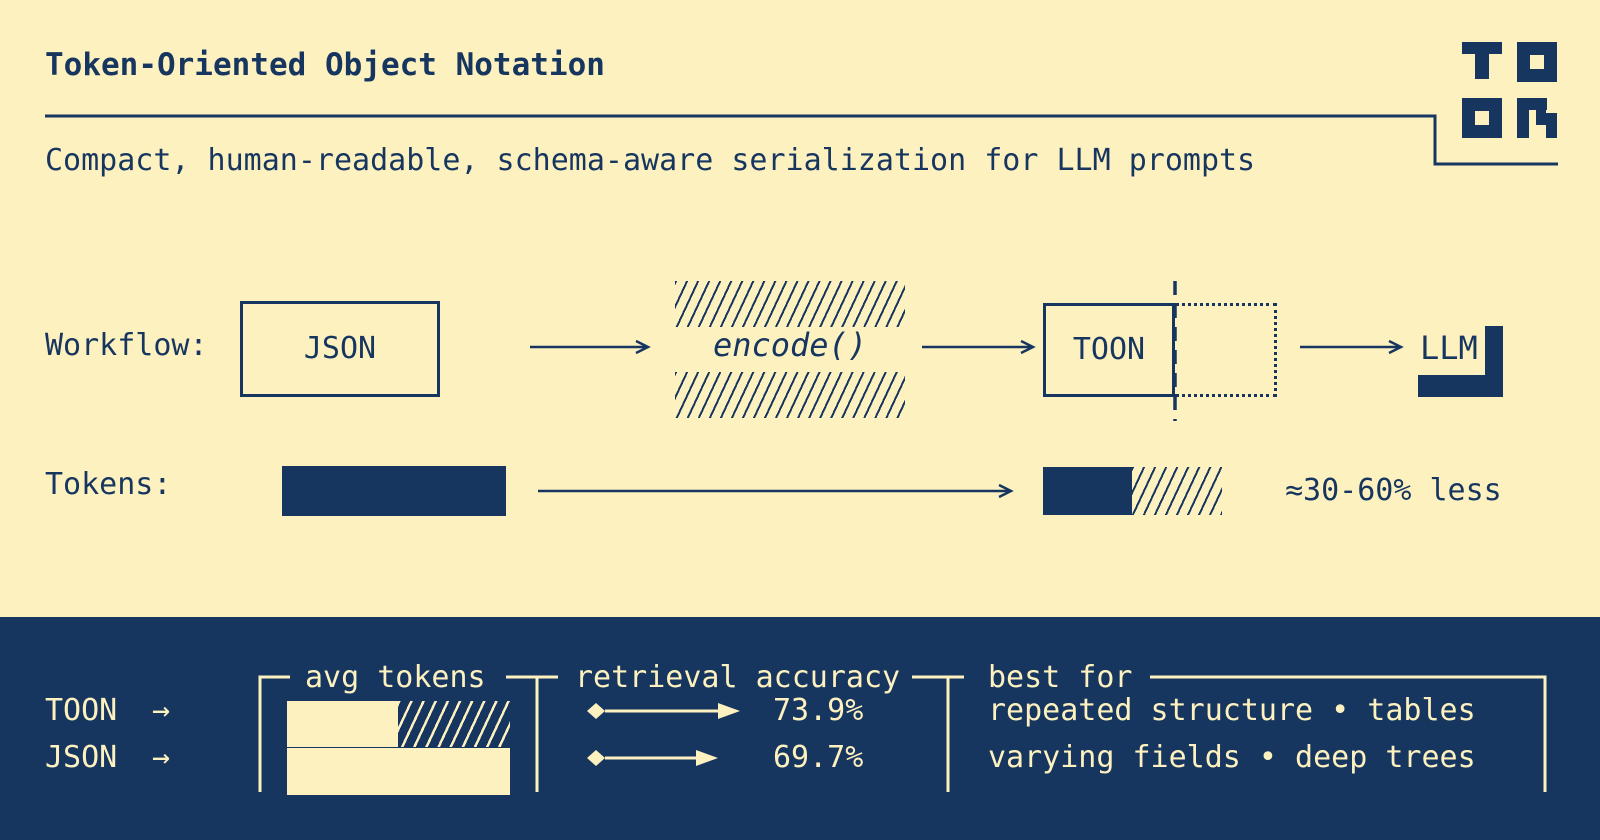  I want to click on llm-corner-bracket, so click(1460, 361).